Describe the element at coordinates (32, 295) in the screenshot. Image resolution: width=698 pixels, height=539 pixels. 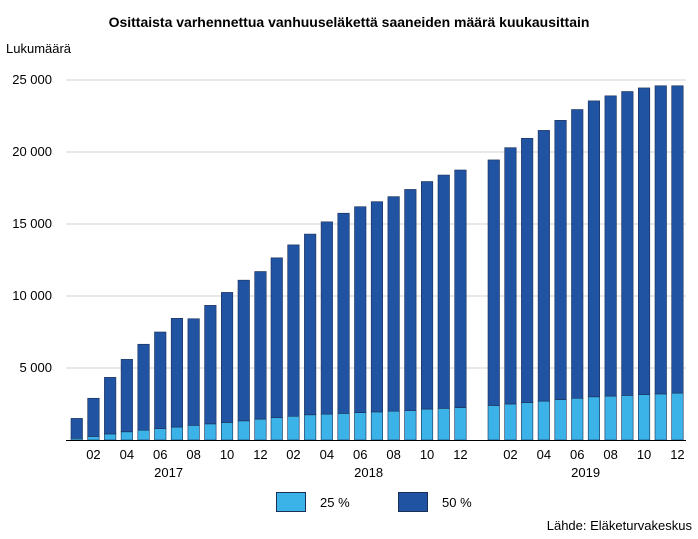
I see `y-tick-label: 10 000` at that location.